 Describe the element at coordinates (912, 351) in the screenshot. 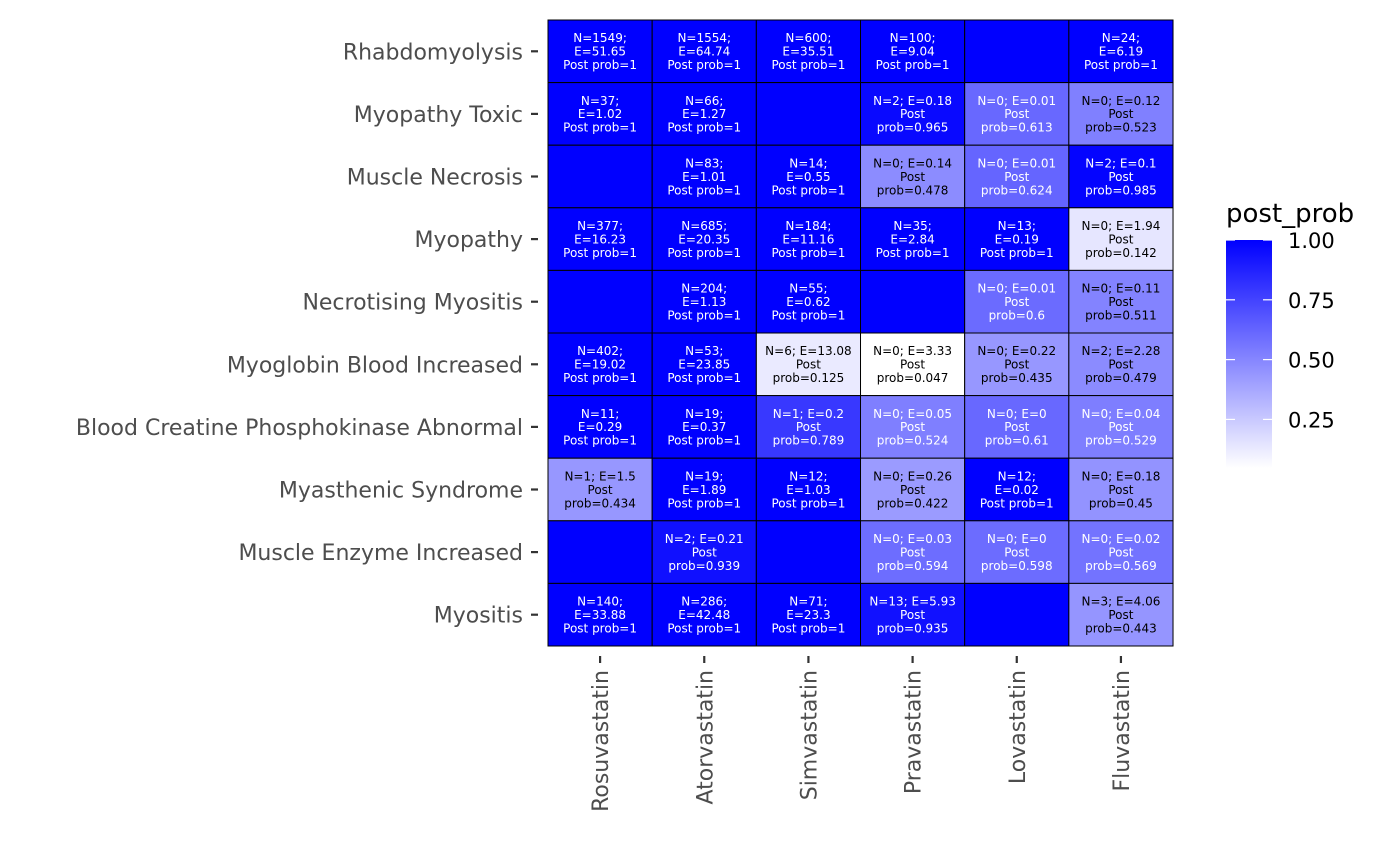

I see `cell-label: N=0; E=3.33` at that location.